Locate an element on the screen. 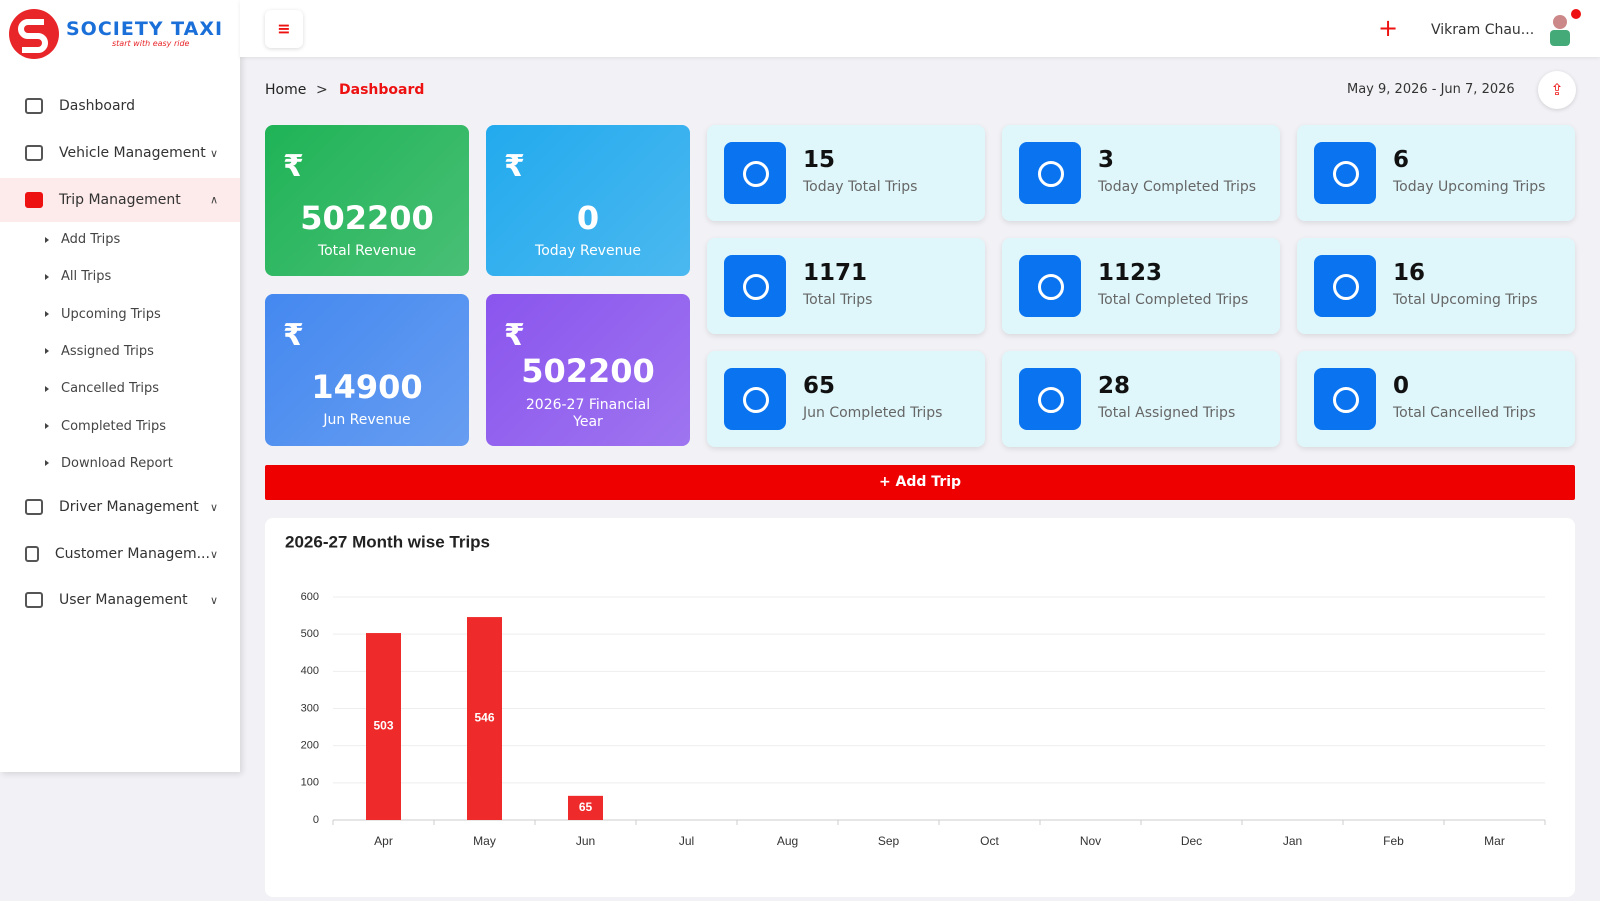 This screenshot has height=901, width=1600. brand-name: SOCIETY TAXI is located at coordinates (145, 29).